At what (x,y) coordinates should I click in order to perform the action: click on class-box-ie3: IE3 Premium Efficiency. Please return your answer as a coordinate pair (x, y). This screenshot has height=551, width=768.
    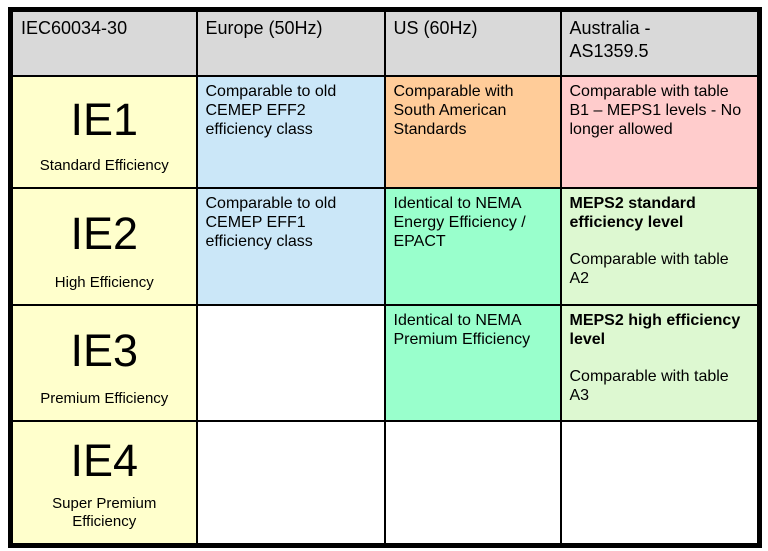
    Looking at the image, I should click on (104, 363).